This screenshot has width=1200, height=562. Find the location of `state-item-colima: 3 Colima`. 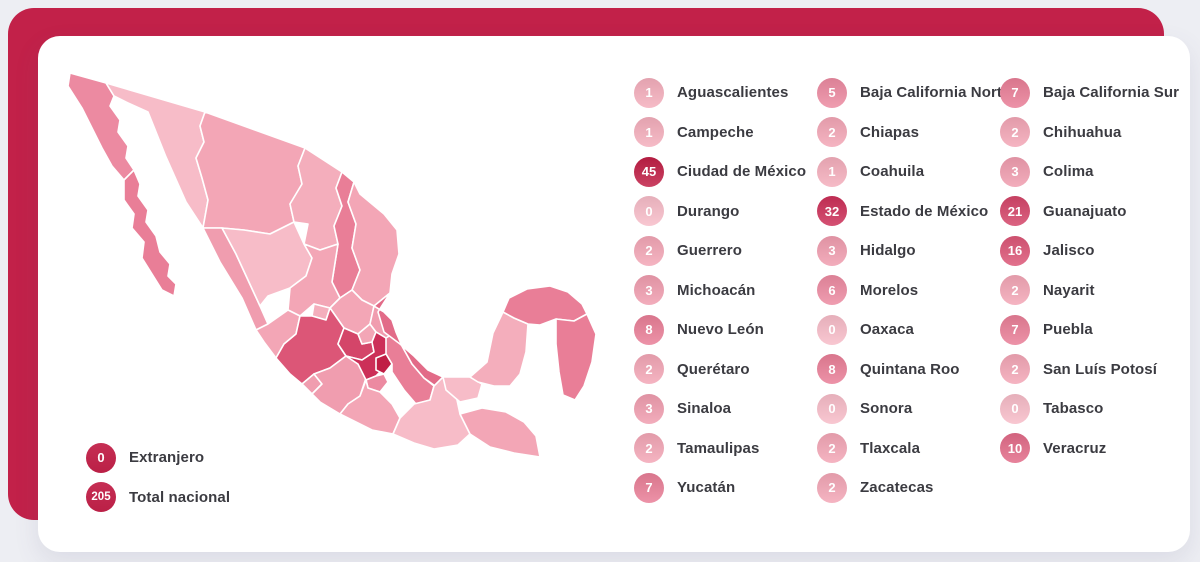

state-item-colima: 3 Colima is located at coordinates (1095, 171).